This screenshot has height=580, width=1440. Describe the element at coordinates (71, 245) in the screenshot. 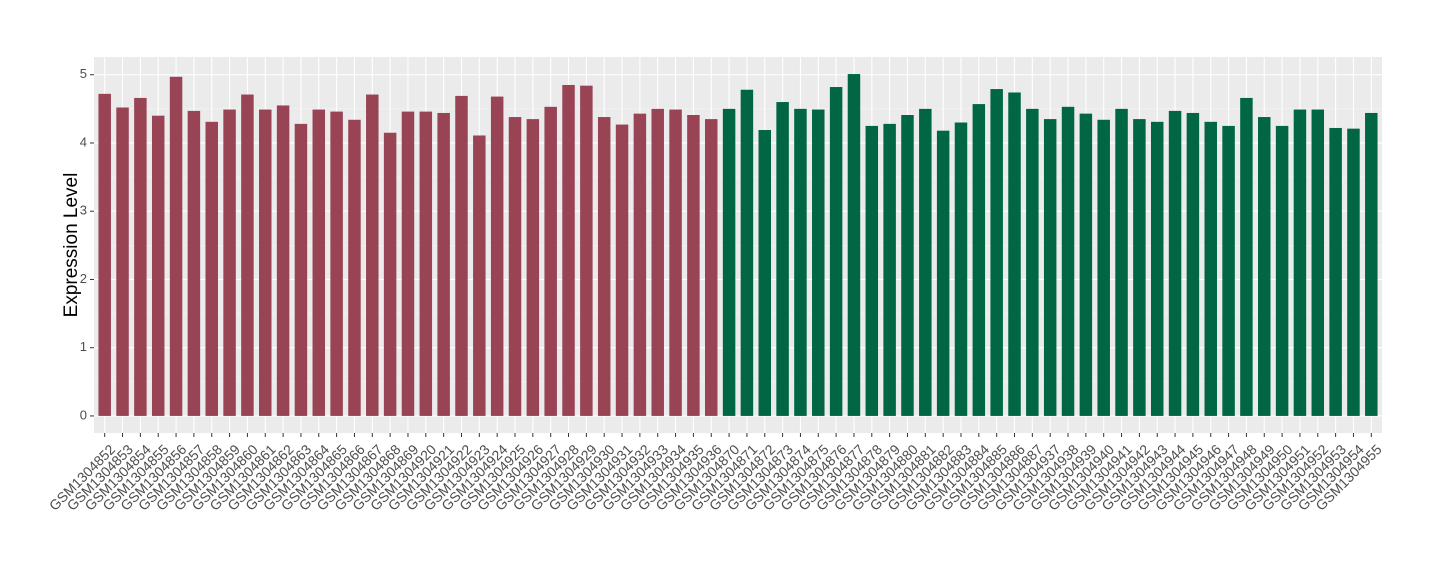

I see `y-axis-title: Expression Level` at that location.